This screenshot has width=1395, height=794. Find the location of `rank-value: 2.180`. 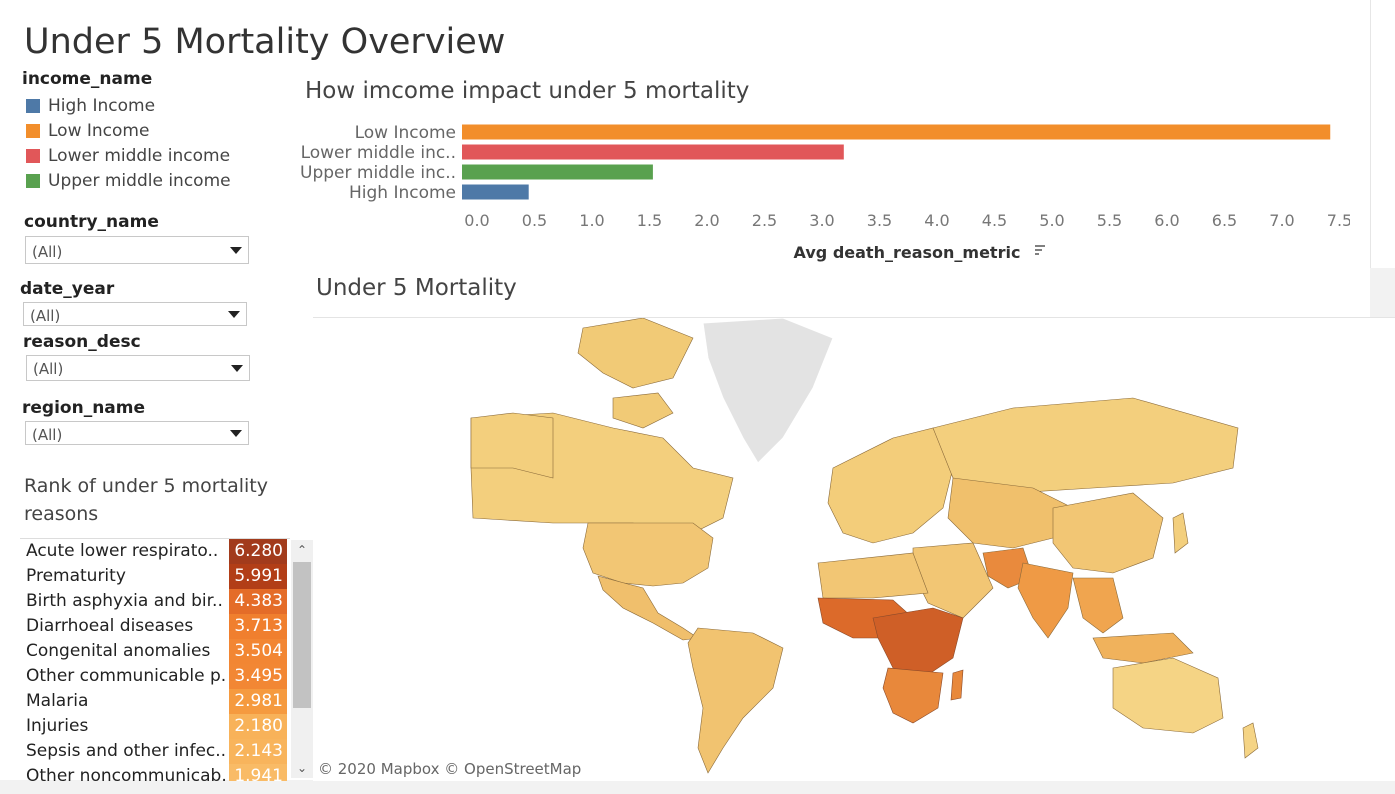

rank-value: 2.180 is located at coordinates (258, 726).